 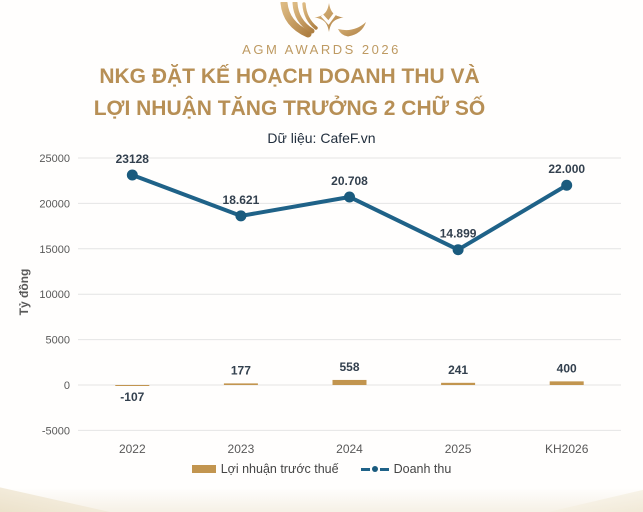 What do you see at coordinates (132, 397) in the screenshot?
I see `bar-label: -107` at bounding box center [132, 397].